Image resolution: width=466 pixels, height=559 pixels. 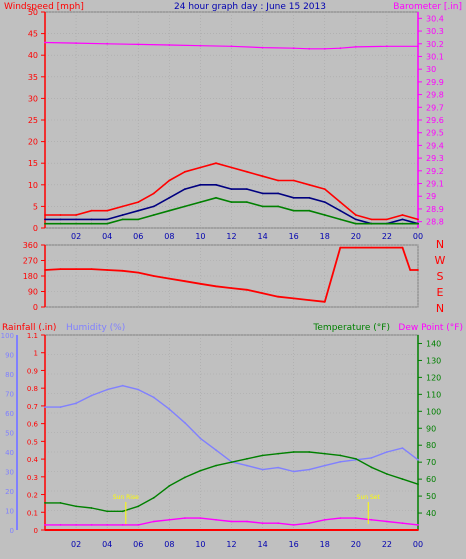 I want to click on climate-xtick-label: 08, so click(x=169, y=544).